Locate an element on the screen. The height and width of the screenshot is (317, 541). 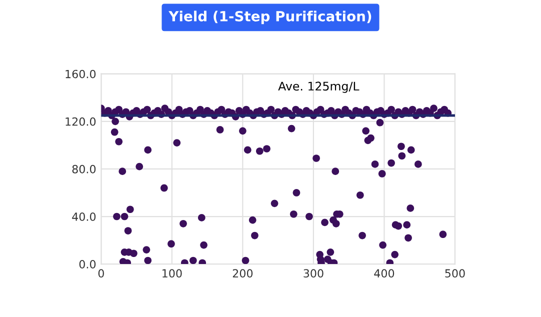
x-tick-label: 500 is located at coordinates (455, 273).